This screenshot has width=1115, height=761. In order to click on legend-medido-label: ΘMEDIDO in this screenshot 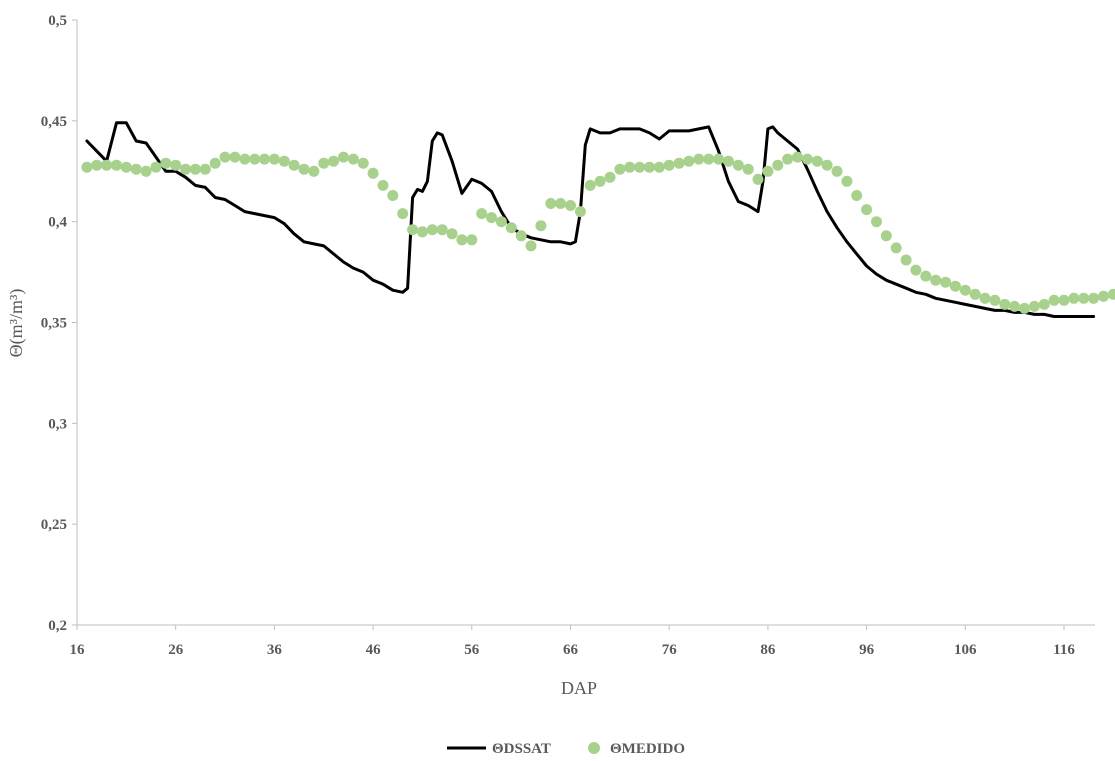, I will do `click(647, 749)`.